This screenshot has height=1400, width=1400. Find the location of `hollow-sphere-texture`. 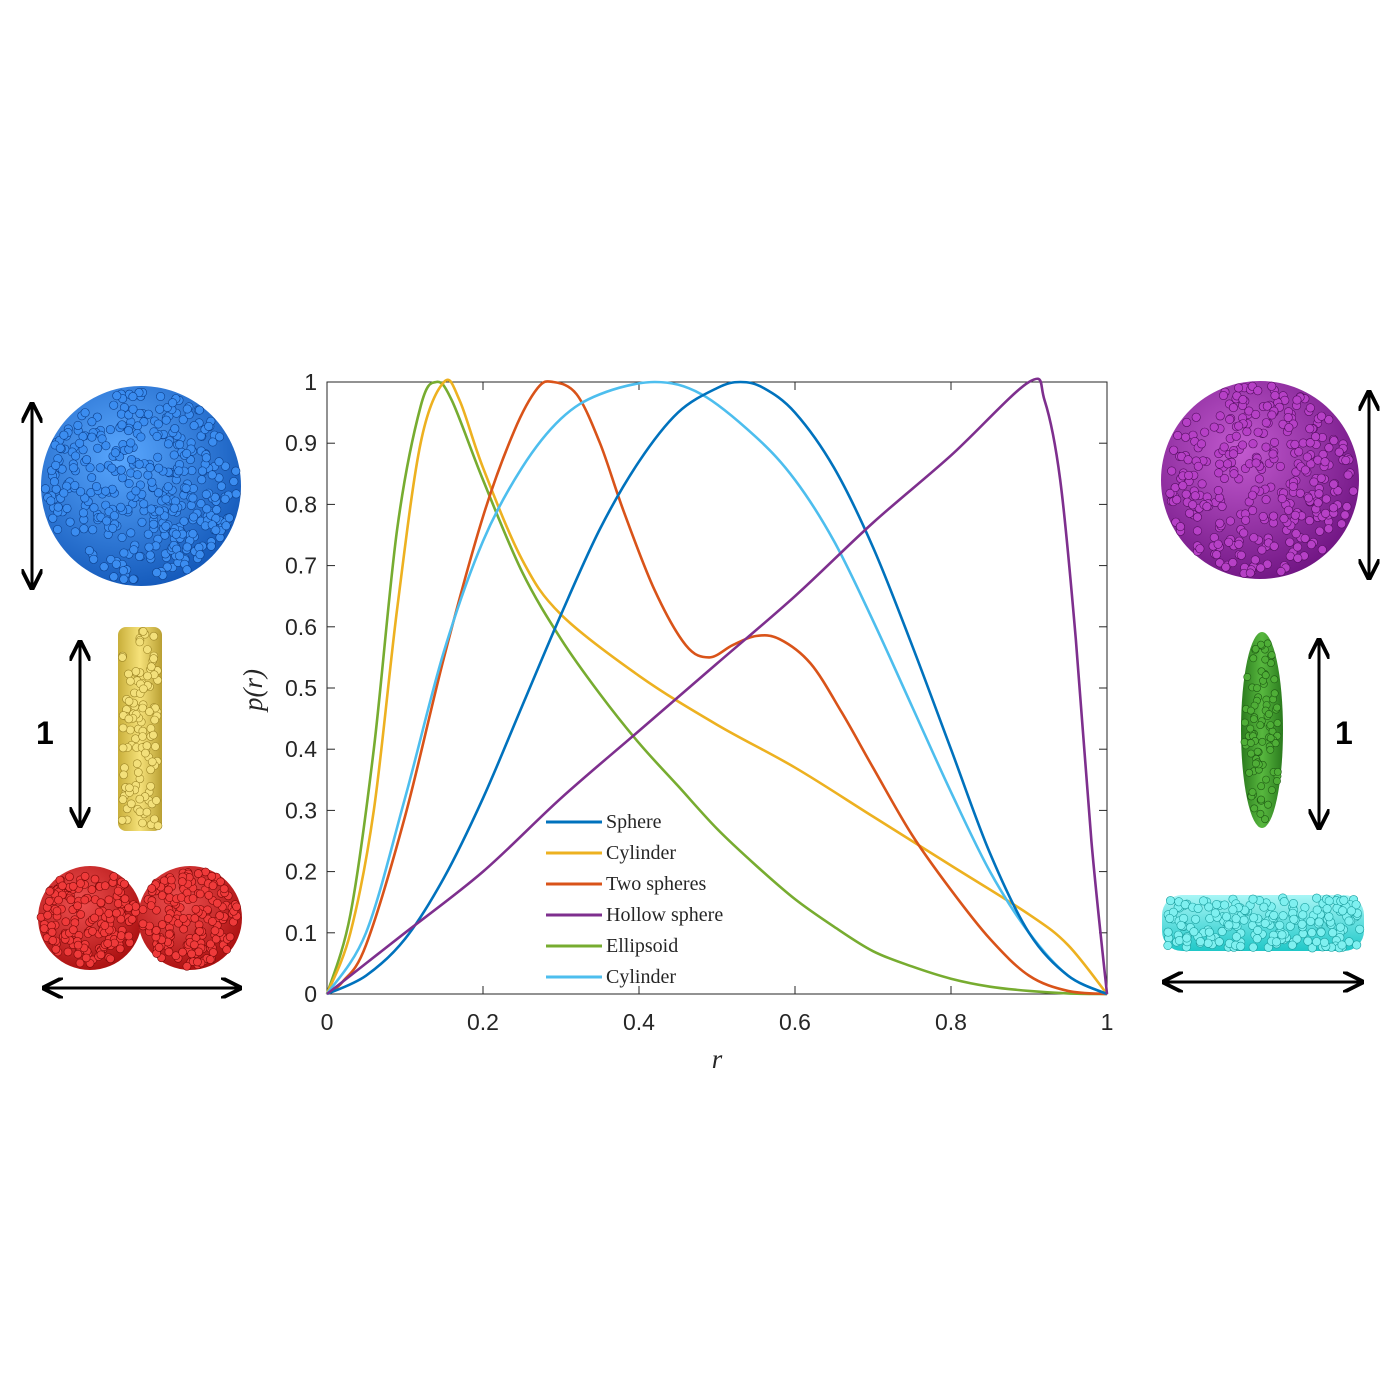

hollow-sphere-texture is located at coordinates (1261, 479).